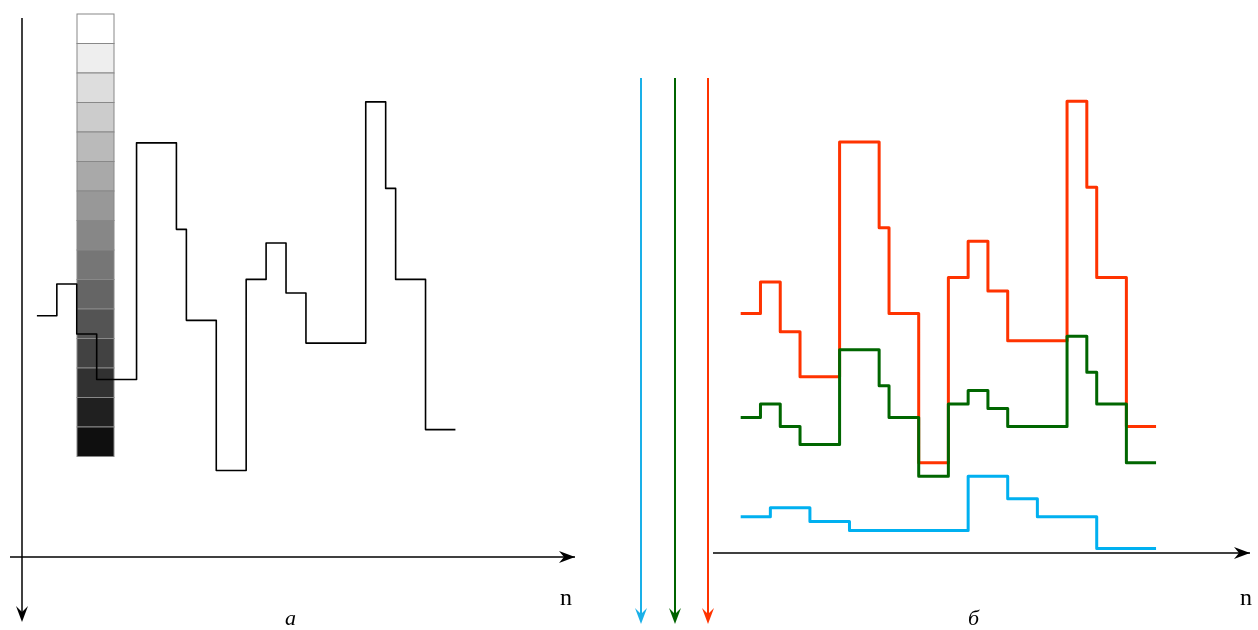 Image resolution: width=1258 pixels, height=630 pixels. What do you see at coordinates (974, 617) in the screenshot?
I see `text: б` at bounding box center [974, 617].